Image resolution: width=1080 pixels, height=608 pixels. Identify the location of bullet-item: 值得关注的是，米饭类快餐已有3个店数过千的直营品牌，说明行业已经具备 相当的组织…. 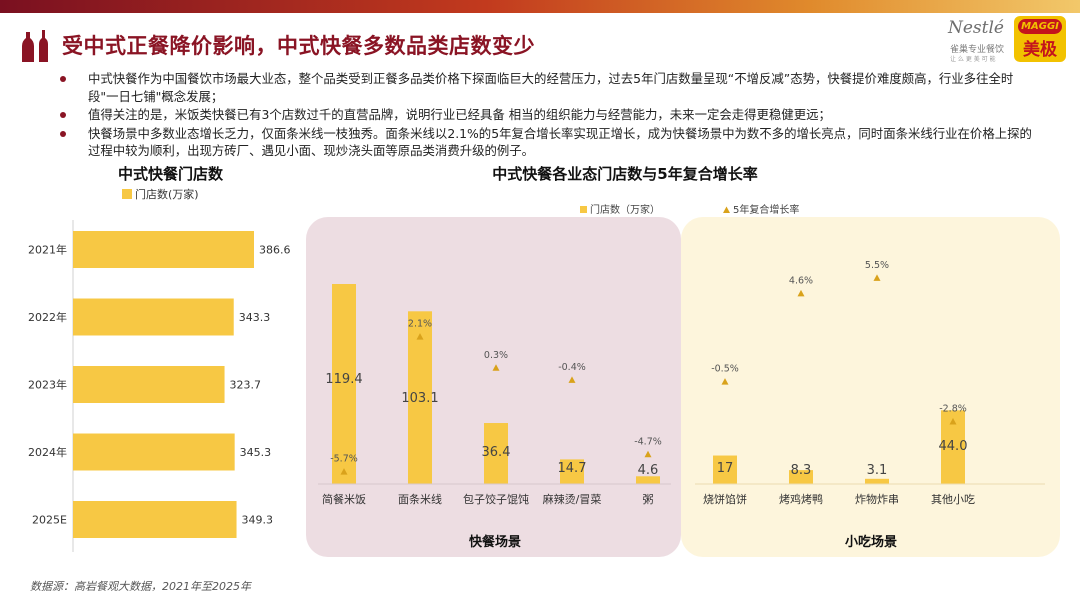
(547, 115).